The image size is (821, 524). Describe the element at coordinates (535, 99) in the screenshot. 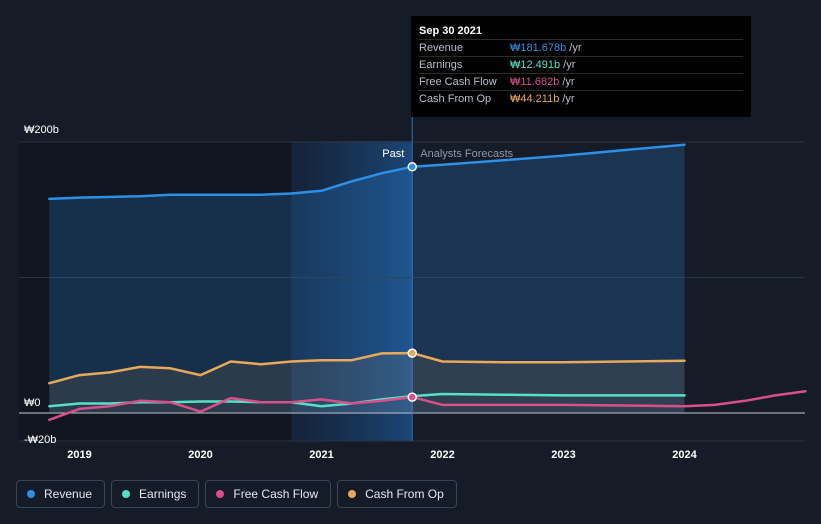

I see `tooltip-value: ₩44.211b` at that location.